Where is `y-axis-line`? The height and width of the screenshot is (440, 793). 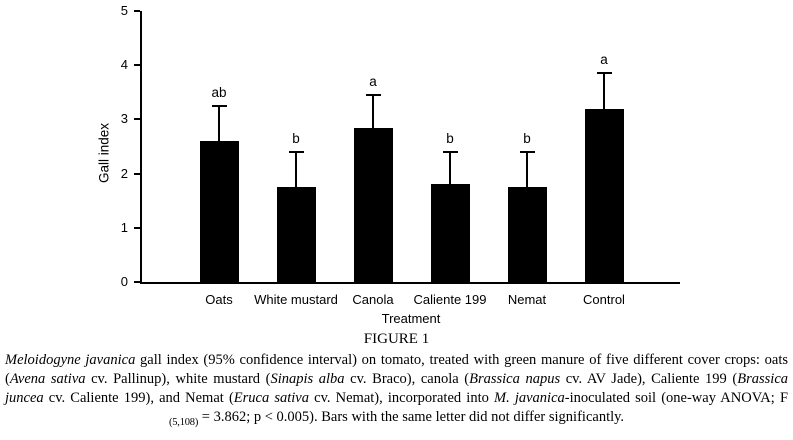
y-axis-line is located at coordinates (141, 147).